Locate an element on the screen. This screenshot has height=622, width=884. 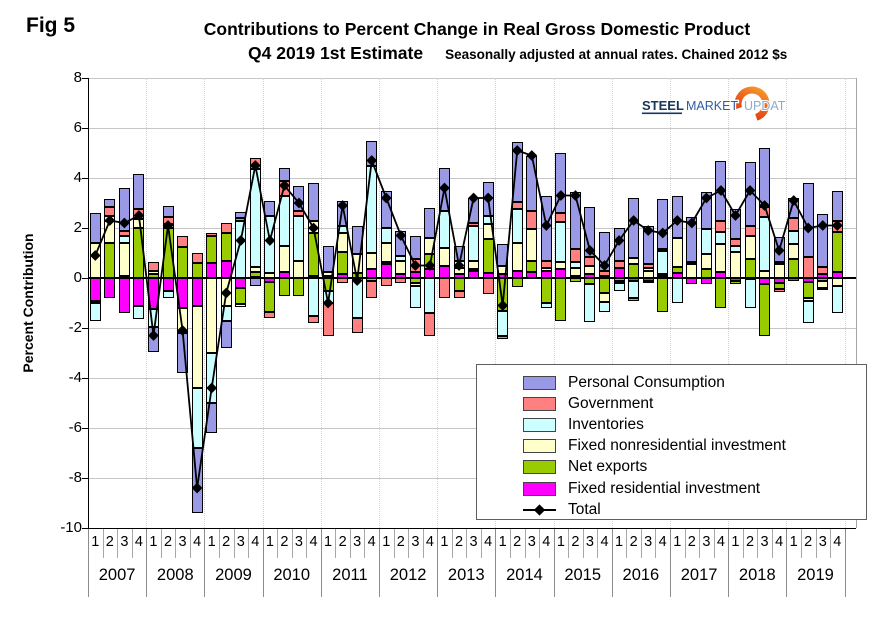
legend-swatch is located at coordinates (539, 424).